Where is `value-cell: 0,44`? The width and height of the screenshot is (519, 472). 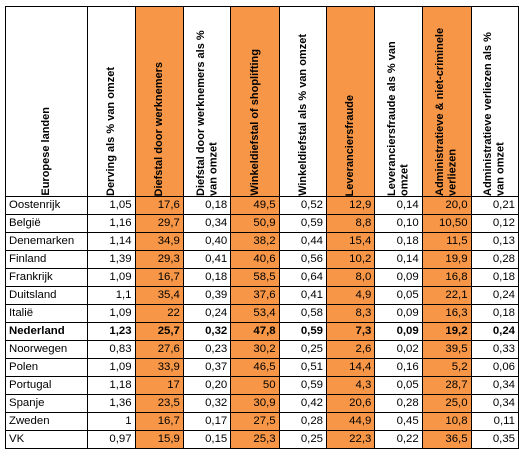
value-cell: 0,44 is located at coordinates (303, 241).